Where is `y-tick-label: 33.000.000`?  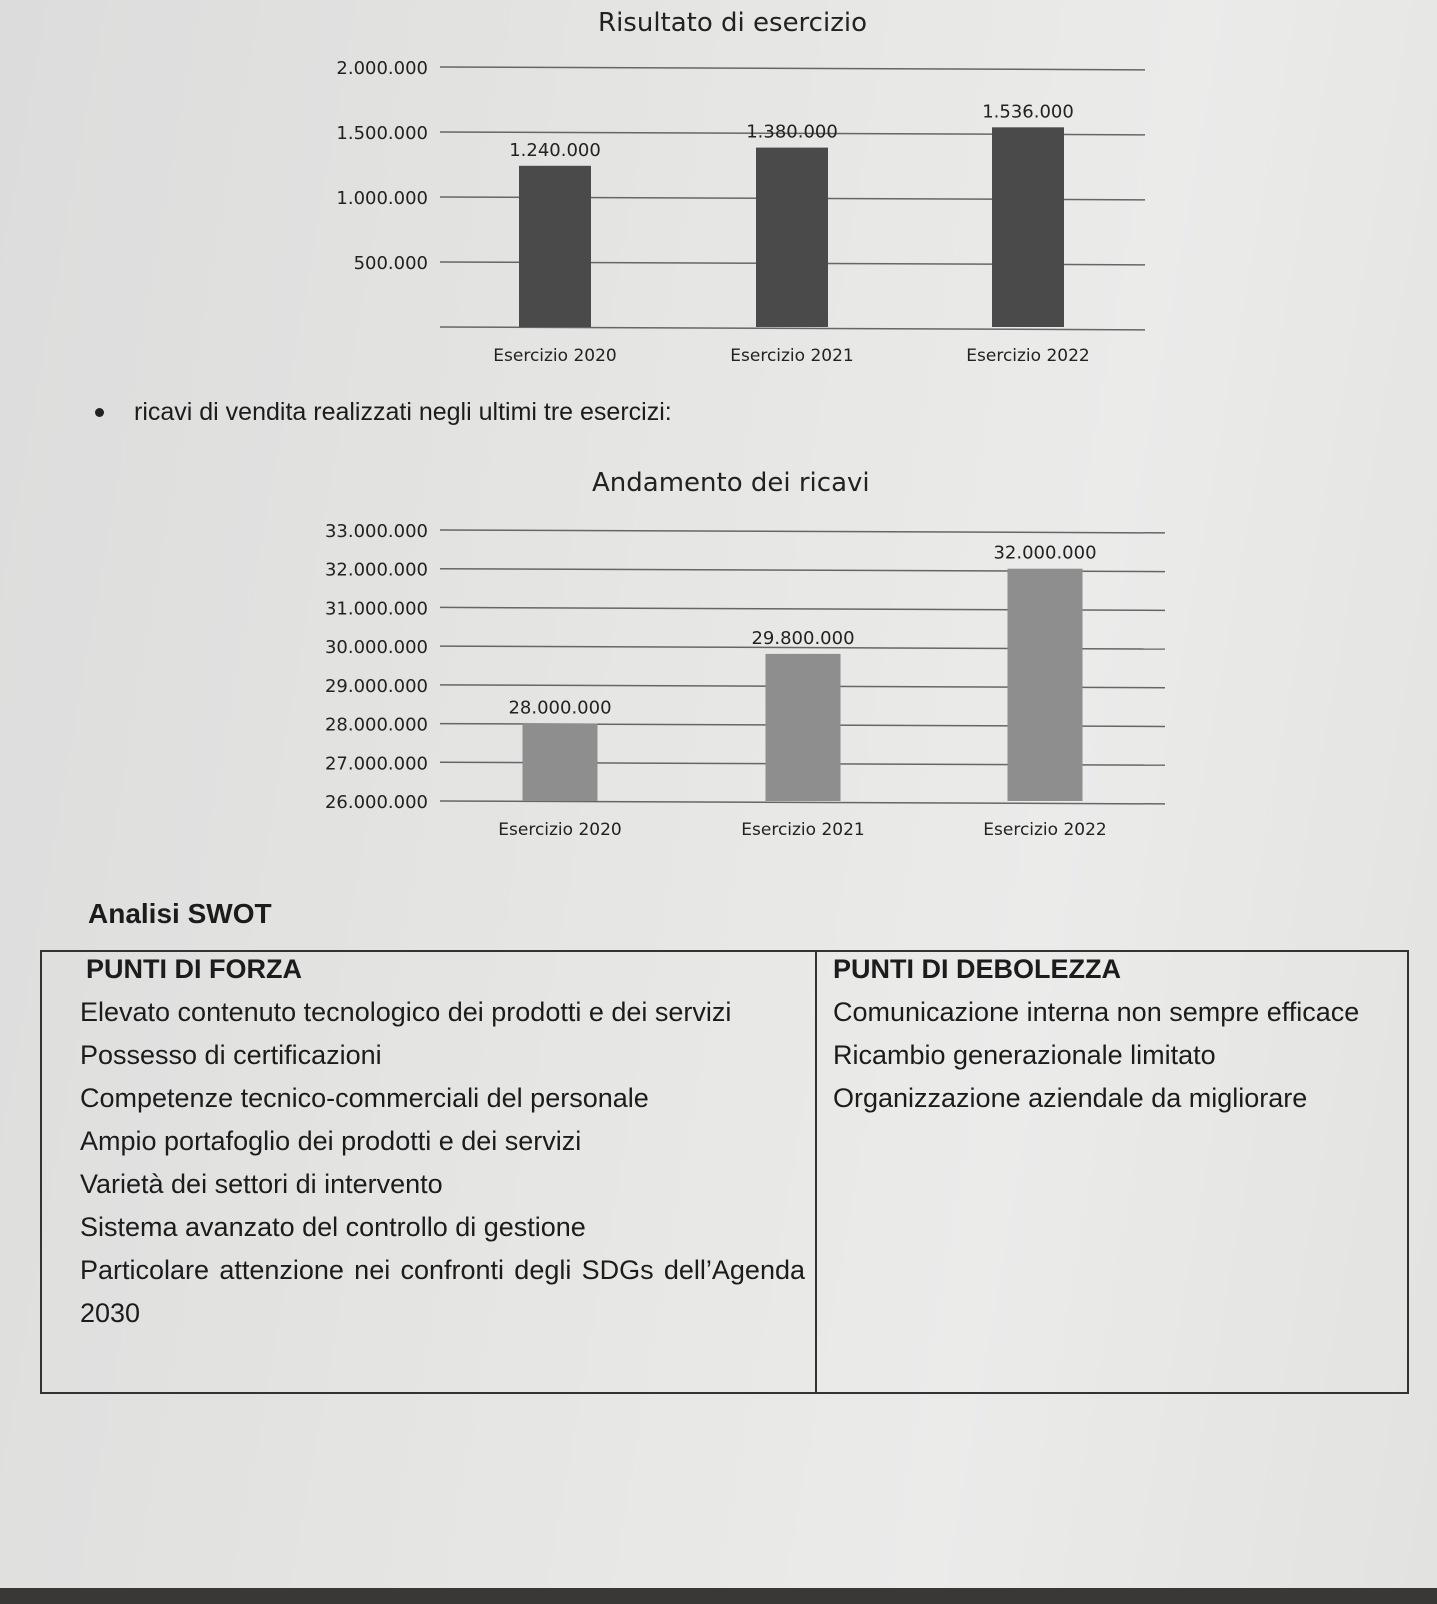 y-tick-label: 33.000.000 is located at coordinates (376, 531).